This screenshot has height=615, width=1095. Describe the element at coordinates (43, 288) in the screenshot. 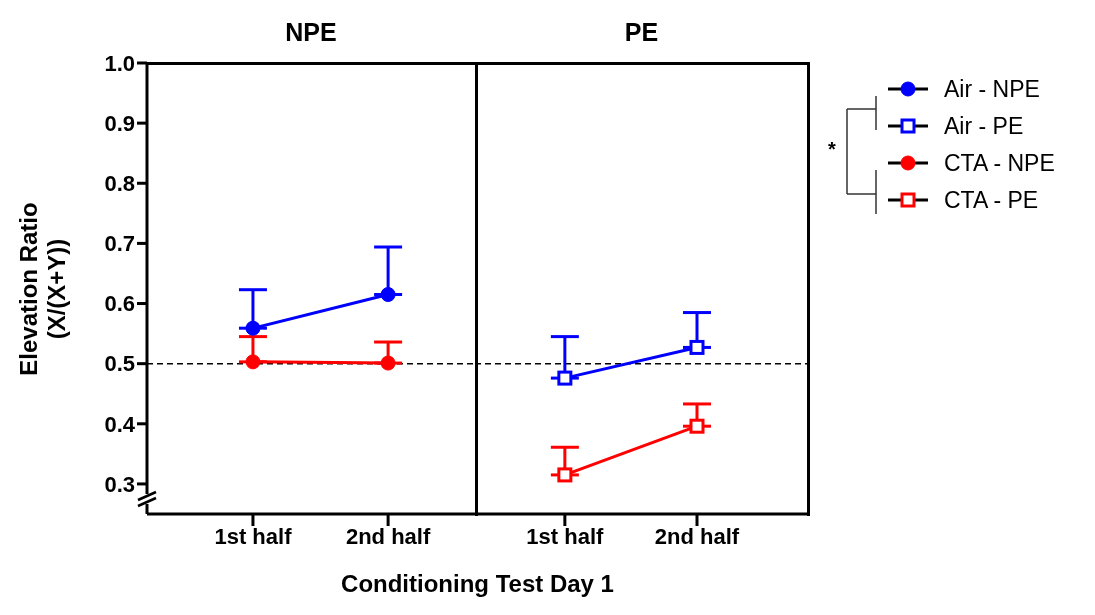

I see `y-axis-title: Elevation Ratio (X/(X+Y))` at that location.